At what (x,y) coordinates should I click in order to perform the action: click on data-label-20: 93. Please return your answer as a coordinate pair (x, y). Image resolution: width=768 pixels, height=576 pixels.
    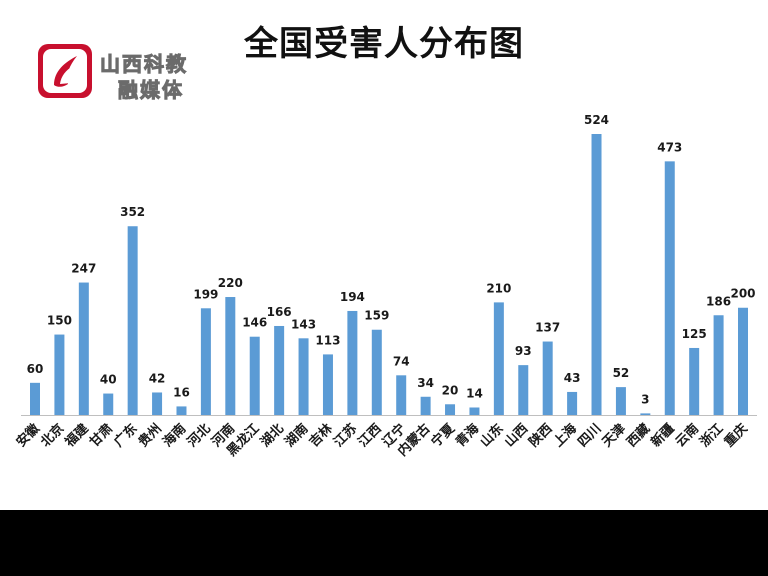
    Looking at the image, I should click on (523, 351).